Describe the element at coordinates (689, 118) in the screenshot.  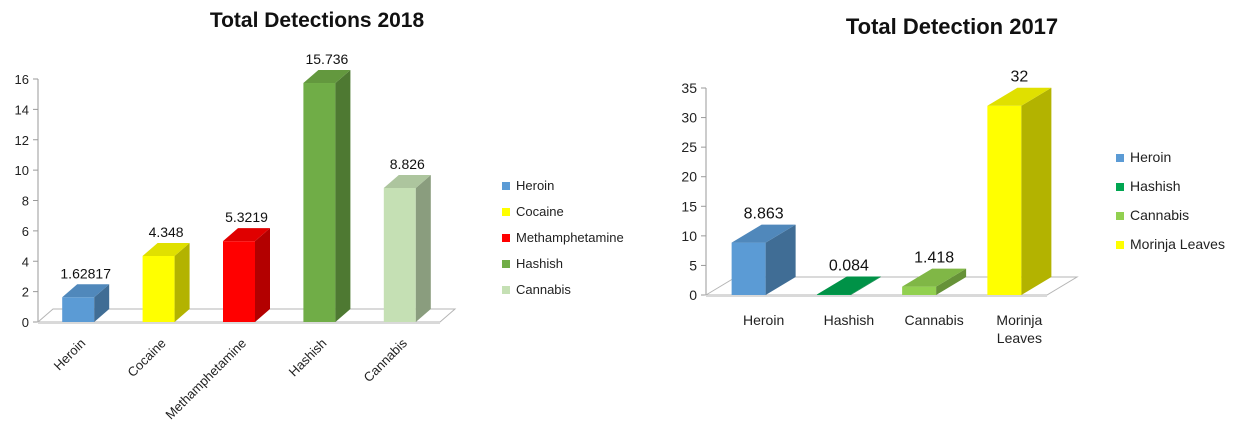
I see `chart-1-y-tick-label: 30` at that location.